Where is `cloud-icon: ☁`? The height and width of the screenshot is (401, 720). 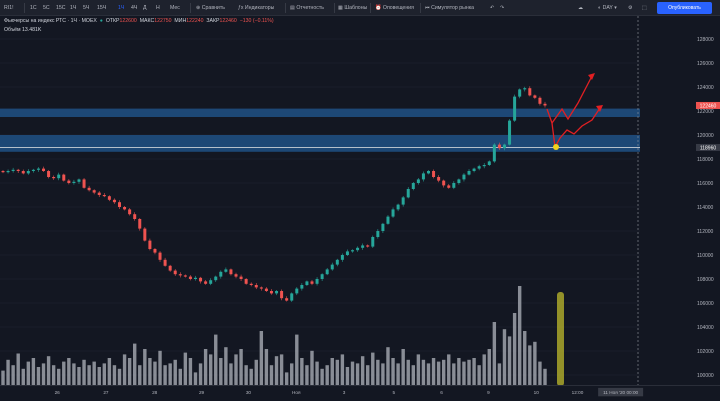 cloud-icon: ☁ is located at coordinates (581, 8).